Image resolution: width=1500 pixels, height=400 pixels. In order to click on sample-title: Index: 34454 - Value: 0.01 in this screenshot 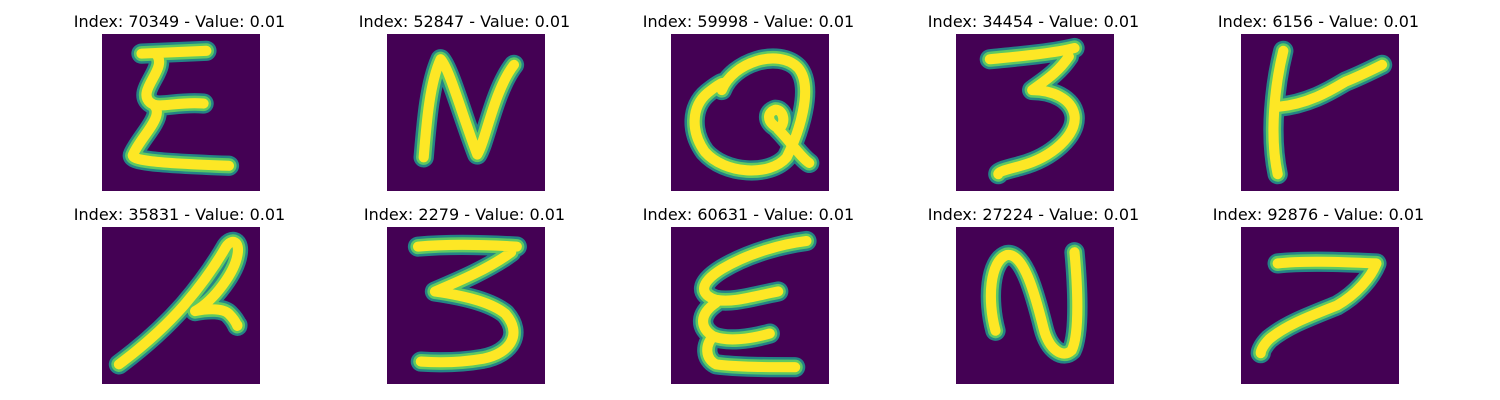, I will do `click(1033, 21)`.